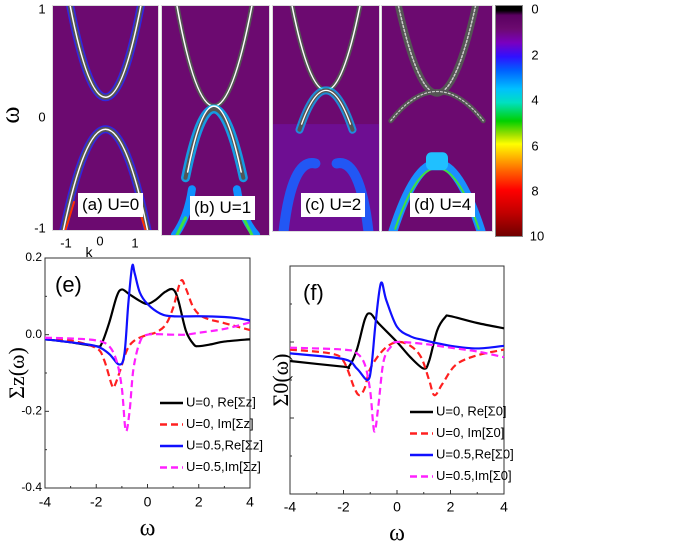  I want to click on colorbar-tick: 10, so click(537, 236).